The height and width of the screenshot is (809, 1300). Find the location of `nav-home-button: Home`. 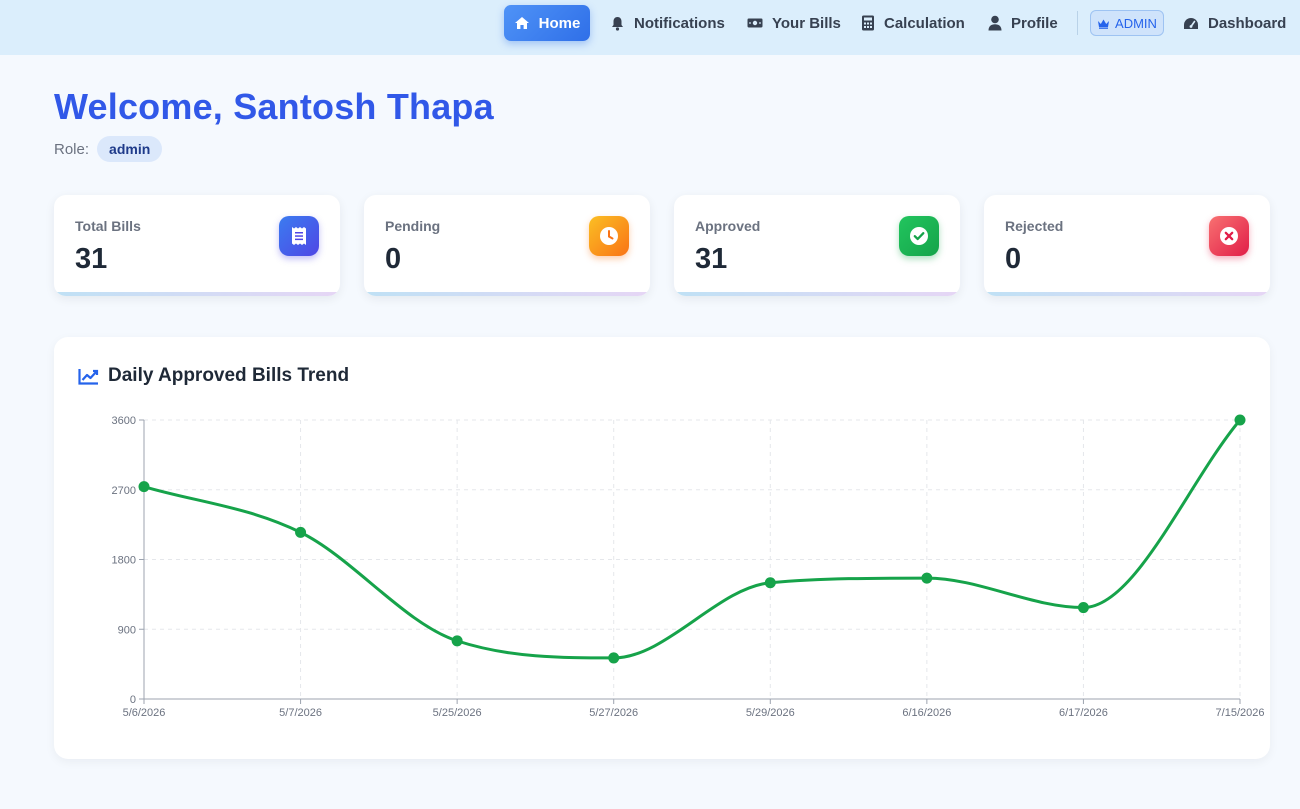

nav-home-button: Home is located at coordinates (547, 23).